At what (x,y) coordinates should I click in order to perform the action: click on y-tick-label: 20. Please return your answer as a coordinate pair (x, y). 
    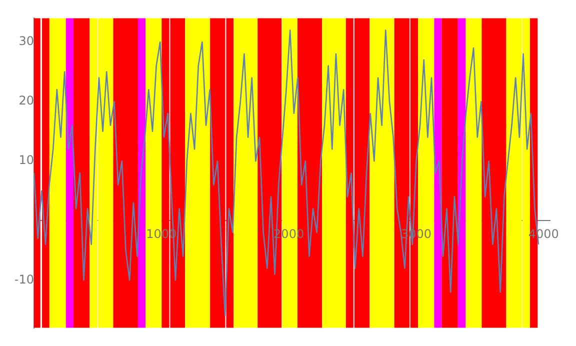
    Looking at the image, I should click on (26, 101).